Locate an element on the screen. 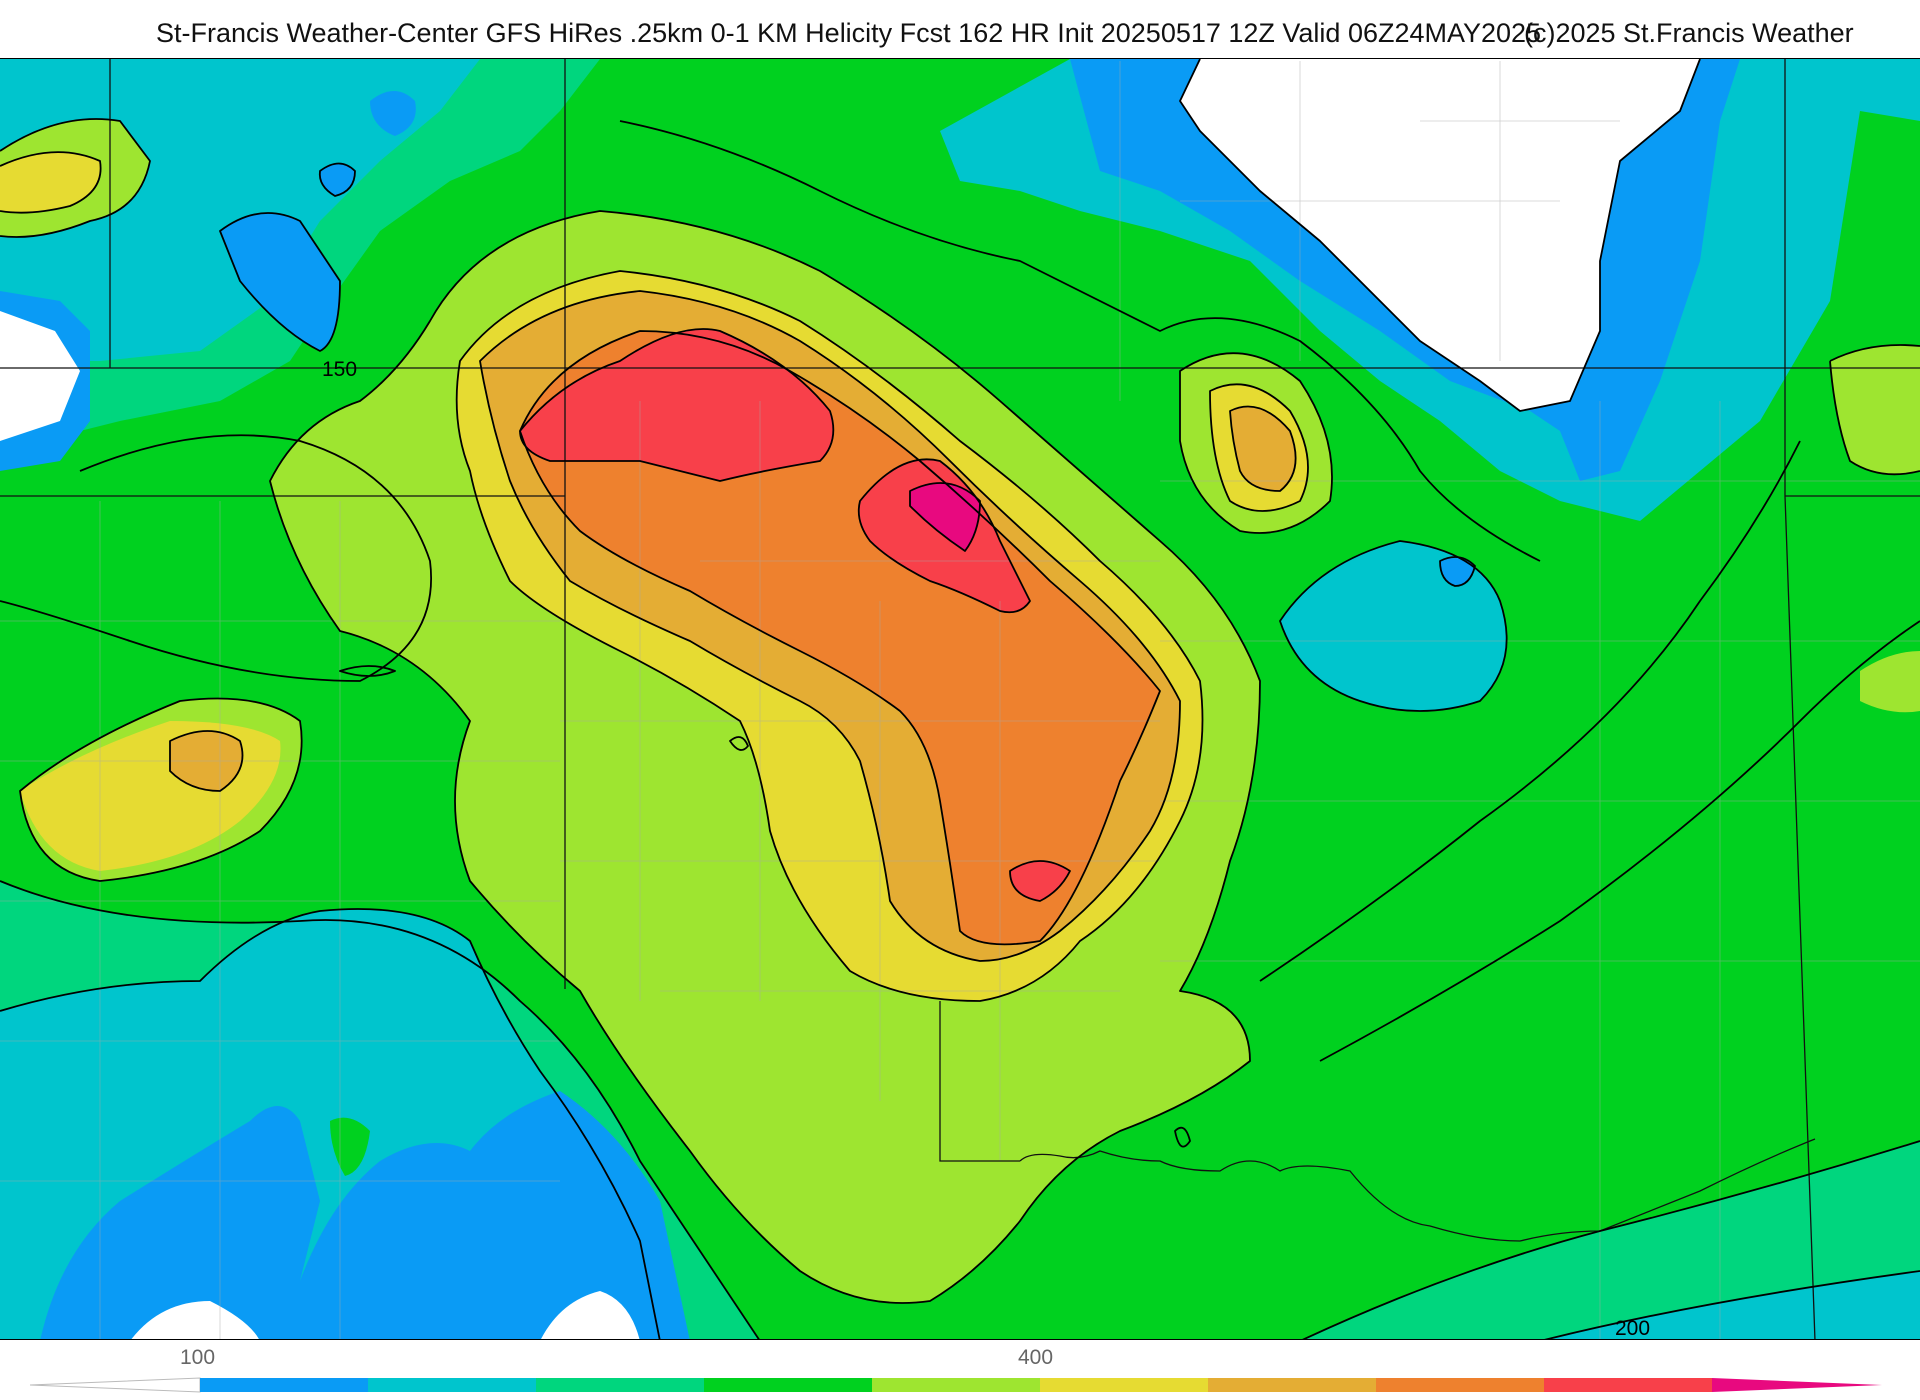  fill-region-east-core-gold is located at coordinates (1263, 448).